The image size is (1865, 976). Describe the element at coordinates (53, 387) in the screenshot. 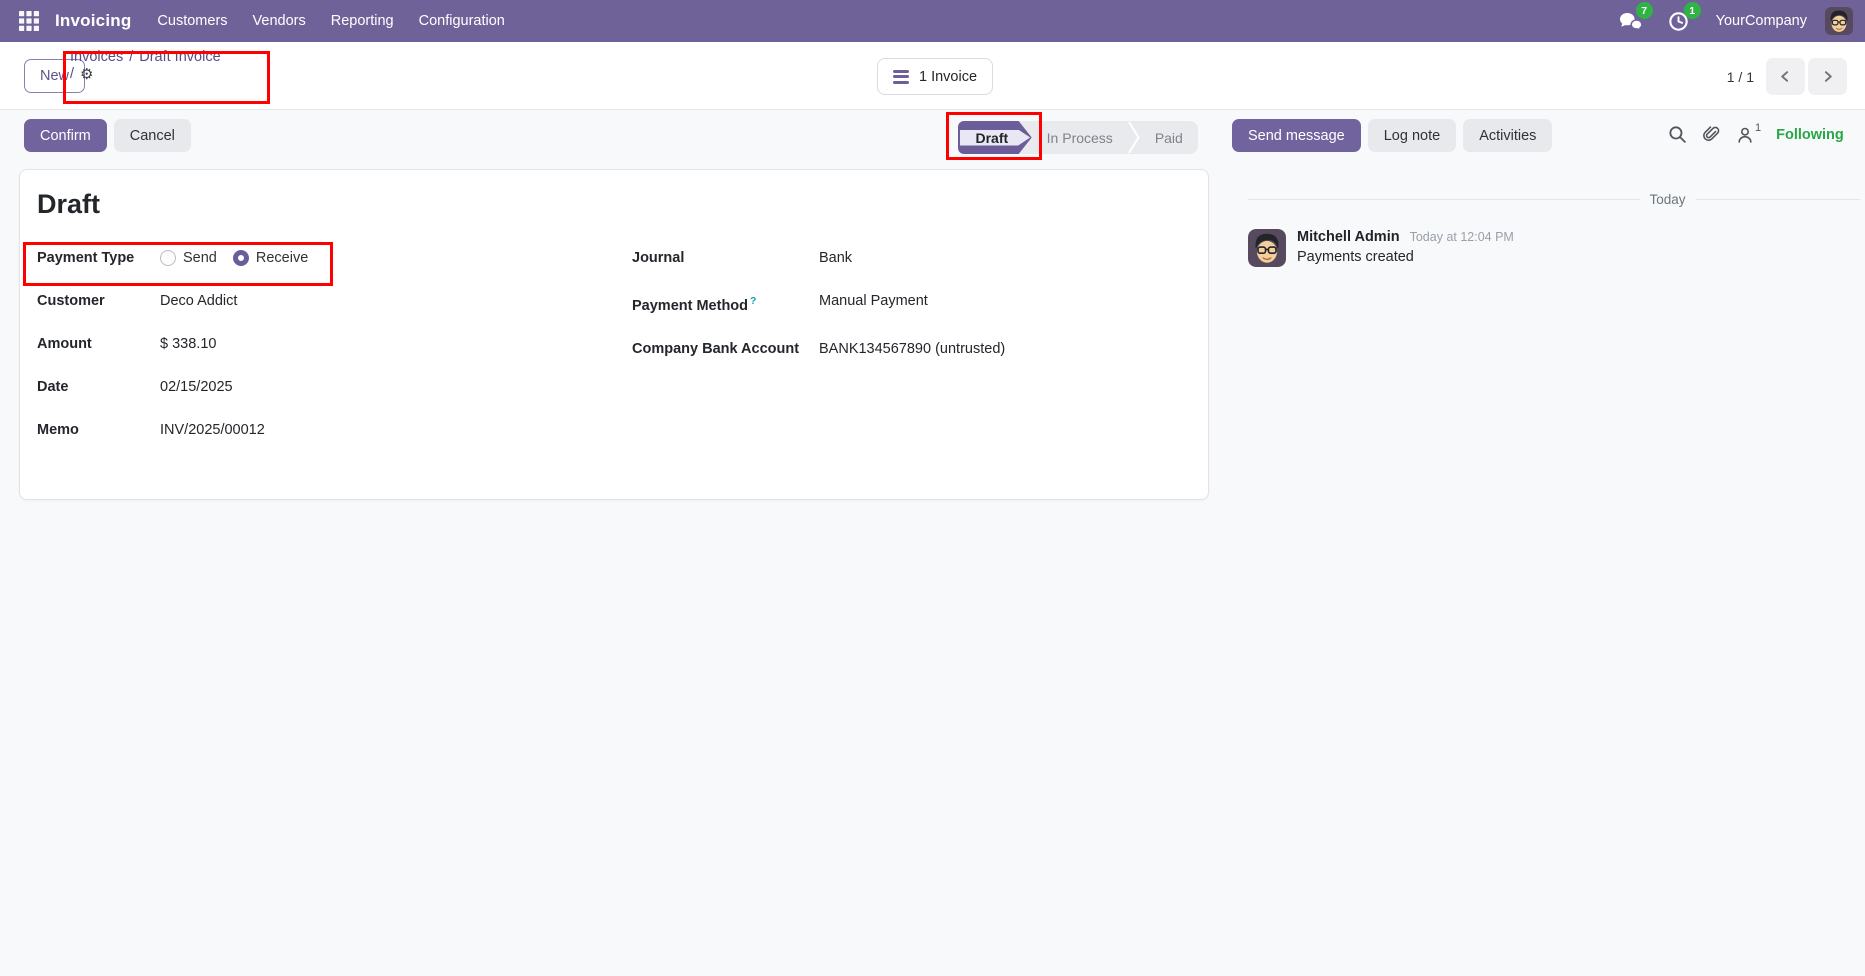

I see `date-label: Date` at that location.